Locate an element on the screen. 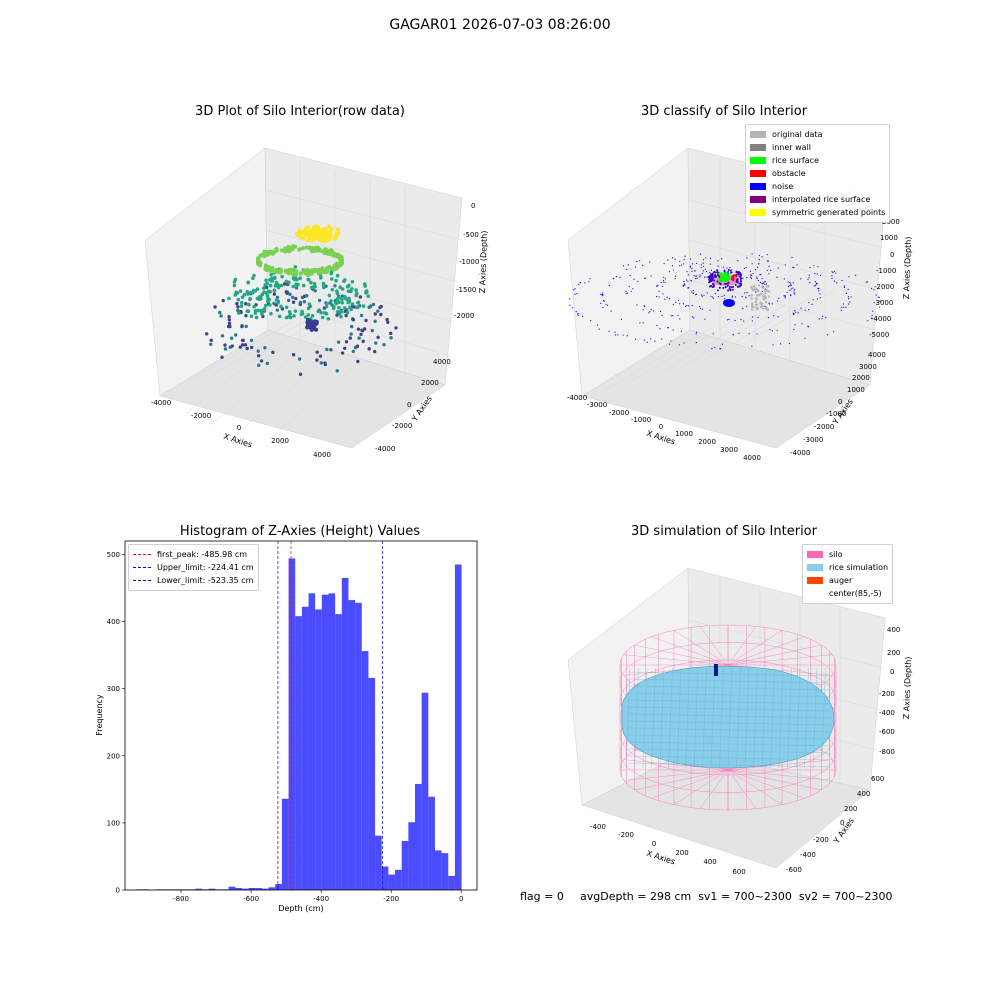  histogram-ytick-label: 300 is located at coordinates (113, 689).